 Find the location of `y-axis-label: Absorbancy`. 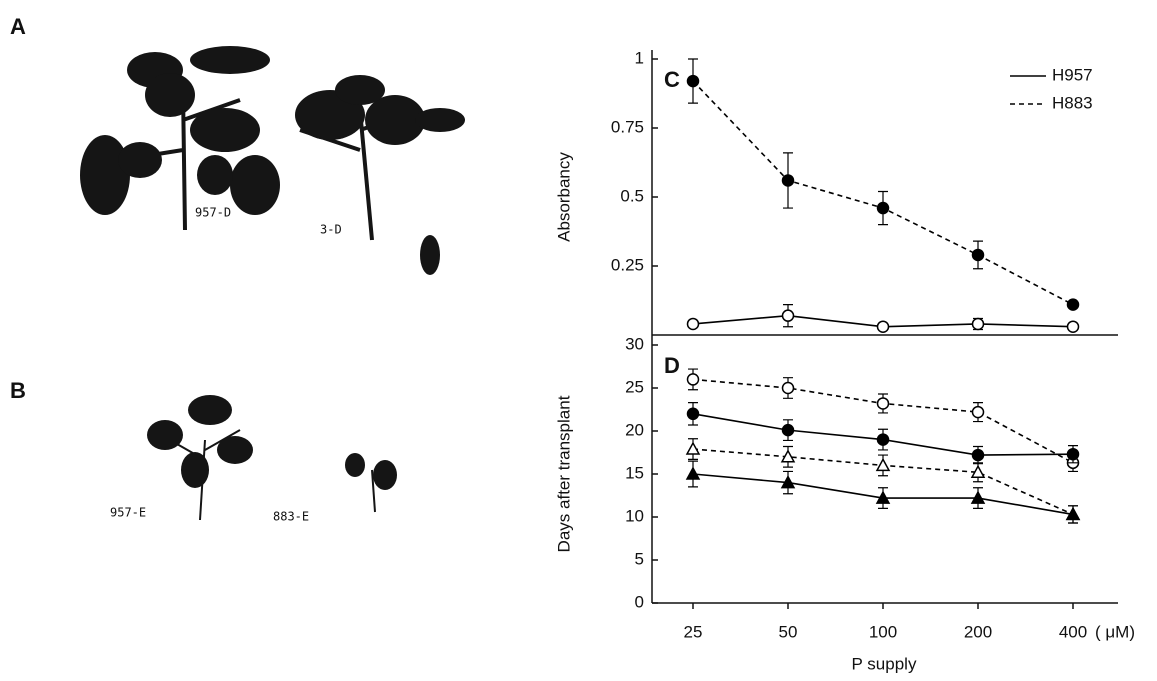

y-axis-label: Absorbancy is located at coordinates (563, 197).